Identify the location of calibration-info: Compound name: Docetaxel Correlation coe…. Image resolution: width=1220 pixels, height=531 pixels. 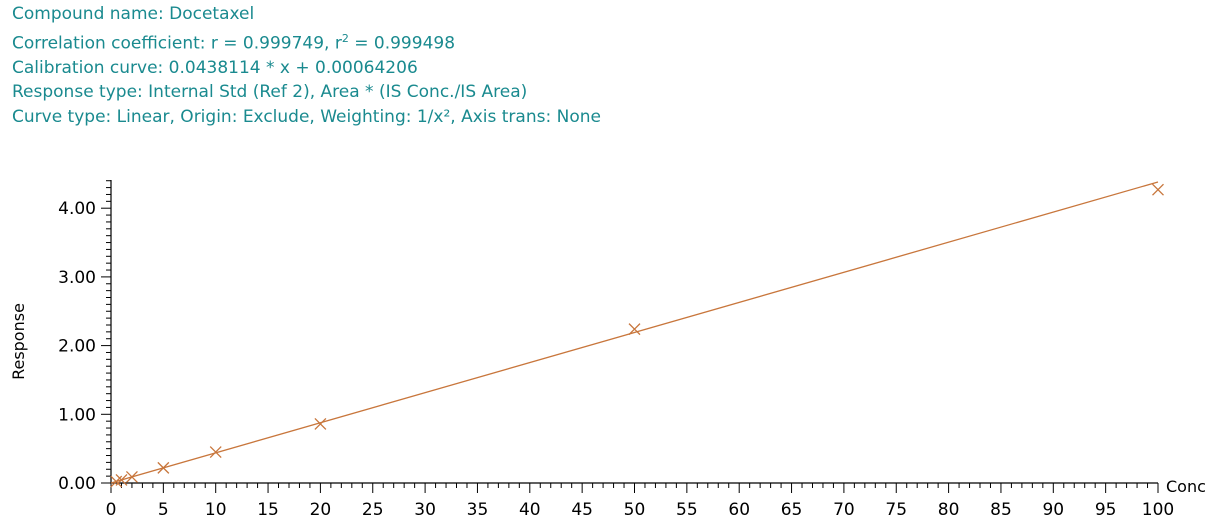
(306, 65).